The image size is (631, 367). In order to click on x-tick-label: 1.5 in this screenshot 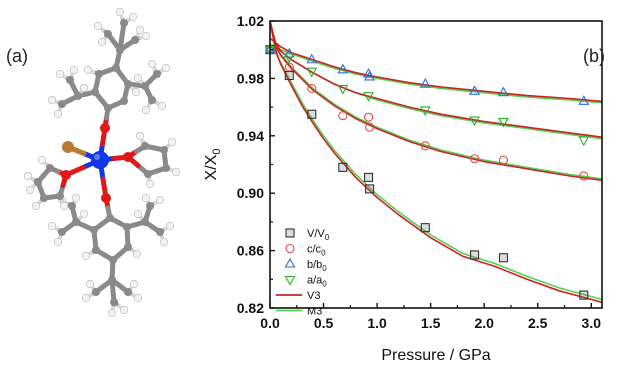, I will do `click(431, 323)`.